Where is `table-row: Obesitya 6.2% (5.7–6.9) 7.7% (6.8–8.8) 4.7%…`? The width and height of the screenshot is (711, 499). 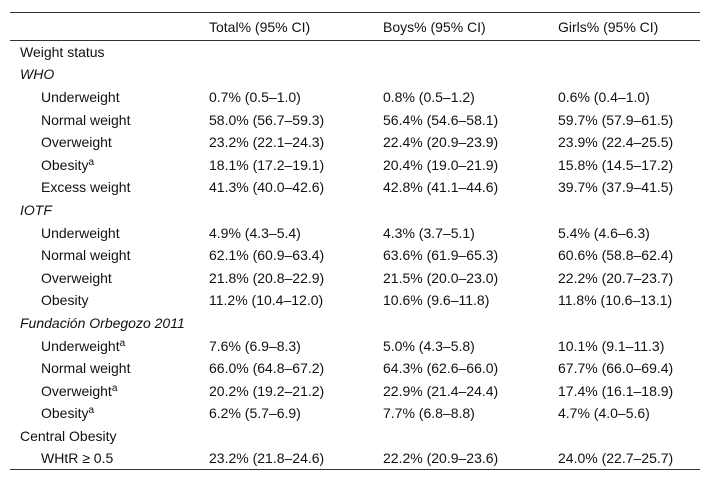
table-row: Obesitya 6.2% (5.7–6.9) 7.7% (6.8–8.8) 4.7%… is located at coordinates (355, 413).